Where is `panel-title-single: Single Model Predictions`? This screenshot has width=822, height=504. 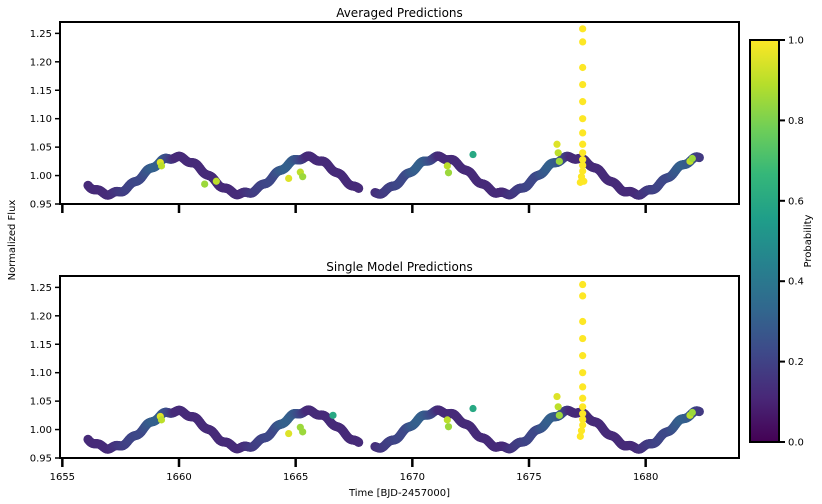 panel-title-single: Single Model Predictions is located at coordinates (399, 267).